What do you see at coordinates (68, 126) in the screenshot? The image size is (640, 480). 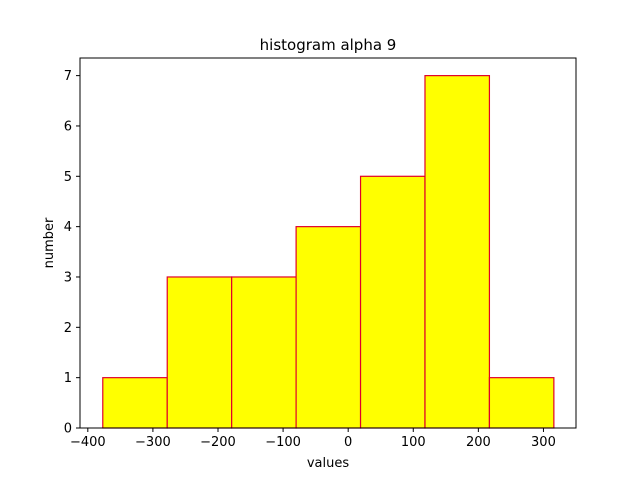 I see `y-tick-label: 6` at bounding box center [68, 126].